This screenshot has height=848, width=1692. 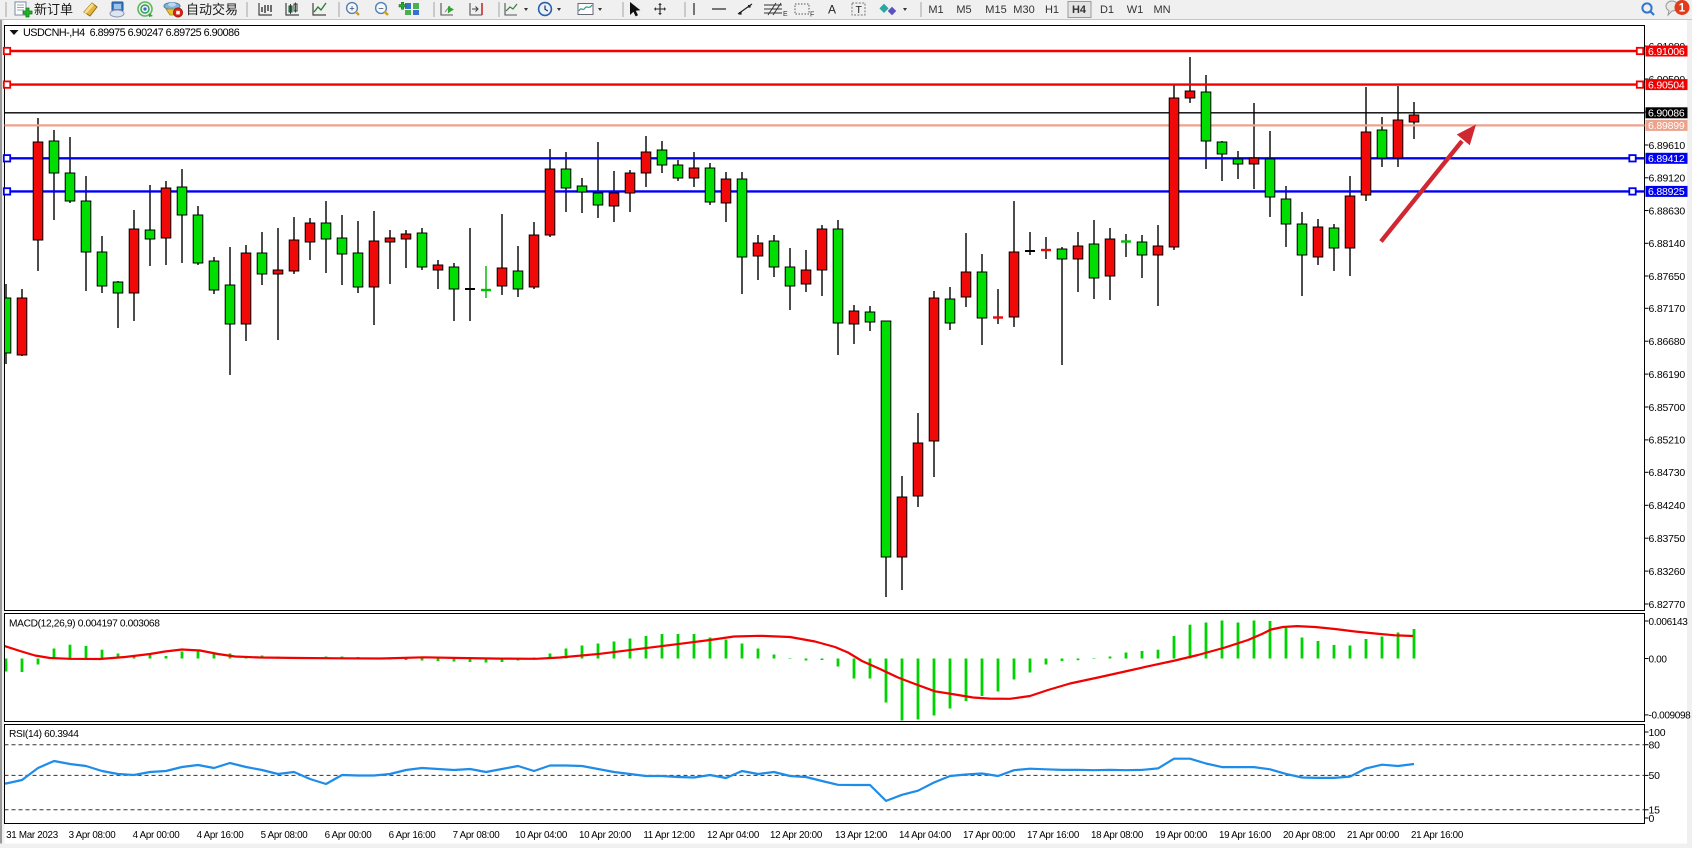 What do you see at coordinates (1682, 9) in the screenshot?
I see `svg-text: 1` at bounding box center [1682, 9].